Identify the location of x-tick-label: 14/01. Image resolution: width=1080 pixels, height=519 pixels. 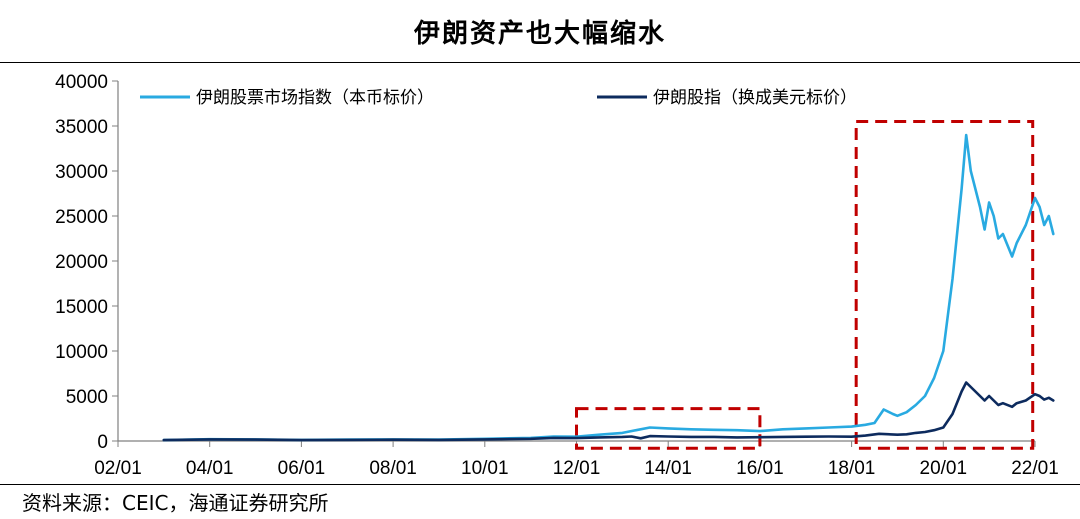
(668, 468).